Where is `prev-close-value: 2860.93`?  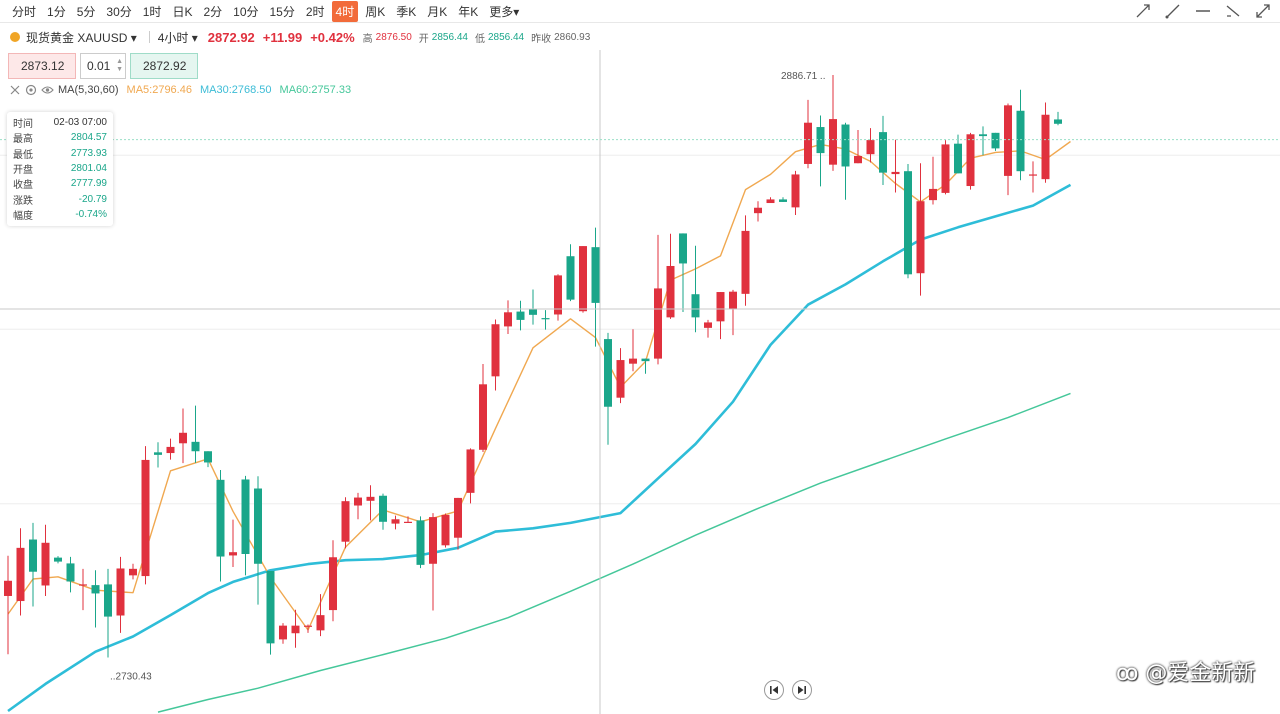
prev-close-value: 2860.93 is located at coordinates (572, 37).